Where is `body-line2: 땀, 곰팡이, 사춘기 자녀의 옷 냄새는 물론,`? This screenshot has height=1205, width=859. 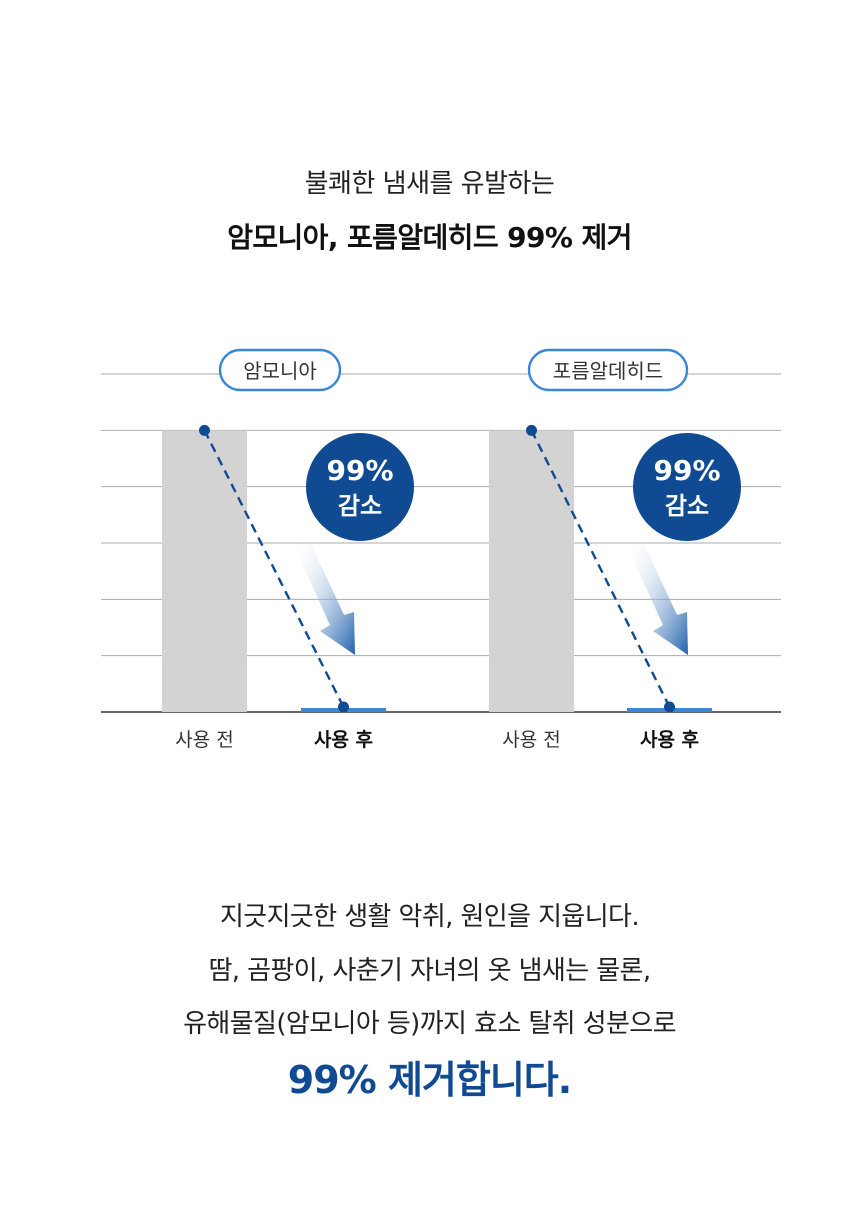
body-line2: 땀, 곰팡이, 사춘기 자녀의 옷 냄새는 물론, is located at coordinates (429, 971).